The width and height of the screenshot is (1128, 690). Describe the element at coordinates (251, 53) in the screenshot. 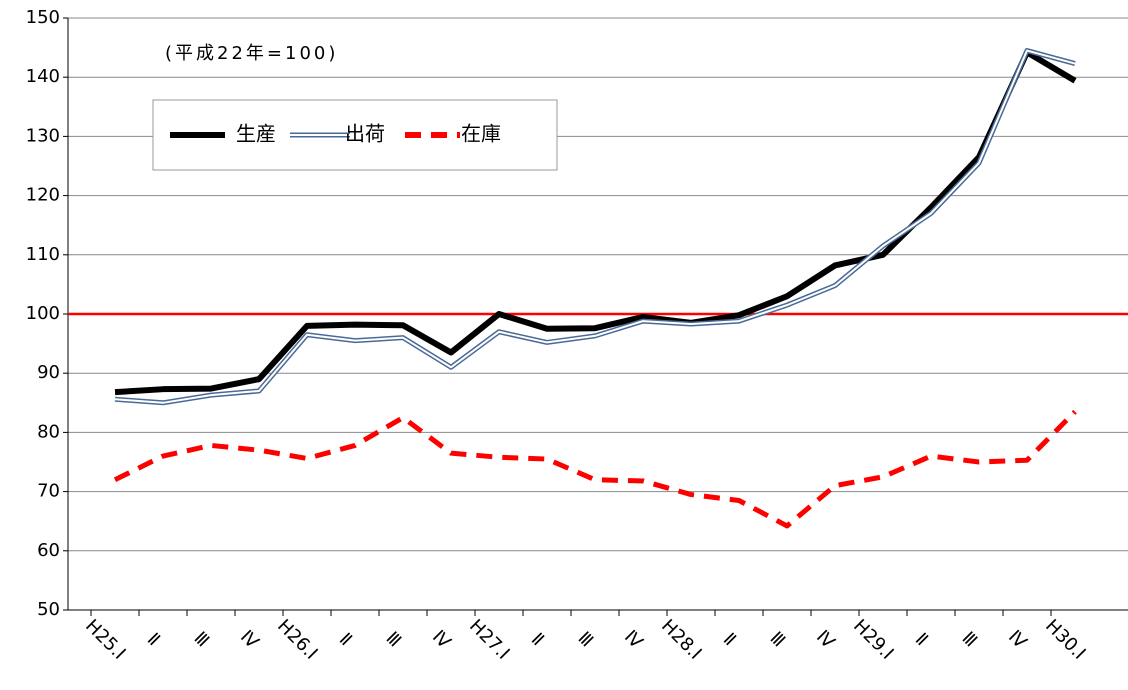

I see `annotation: (平成22年=100)` at that location.